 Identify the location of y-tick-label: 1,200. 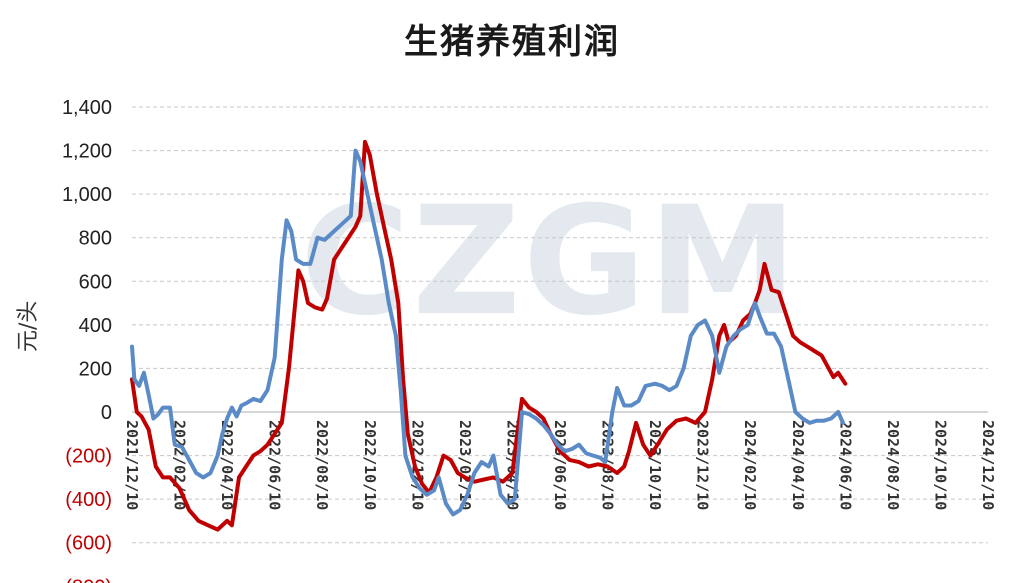
(87, 152).